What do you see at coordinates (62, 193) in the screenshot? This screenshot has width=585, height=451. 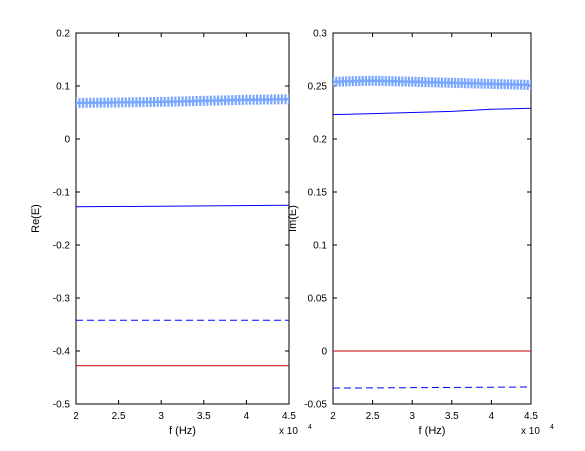 I see `y-tick-label: -0.1` at bounding box center [62, 193].